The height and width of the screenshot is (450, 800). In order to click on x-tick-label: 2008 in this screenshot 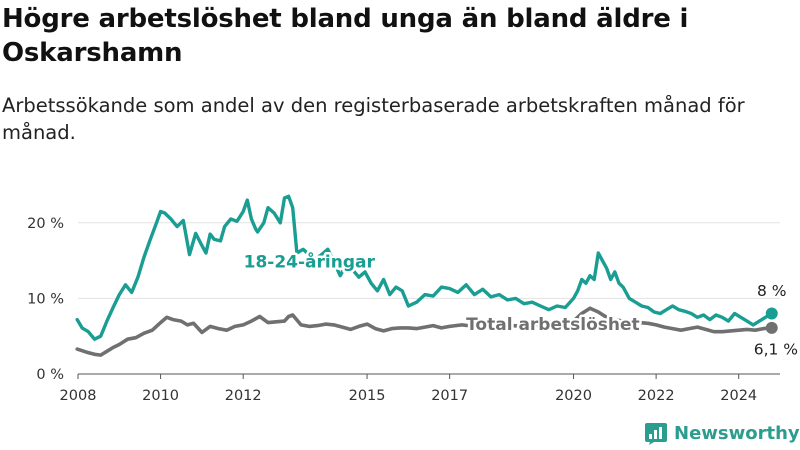, I will do `click(78, 396)`.